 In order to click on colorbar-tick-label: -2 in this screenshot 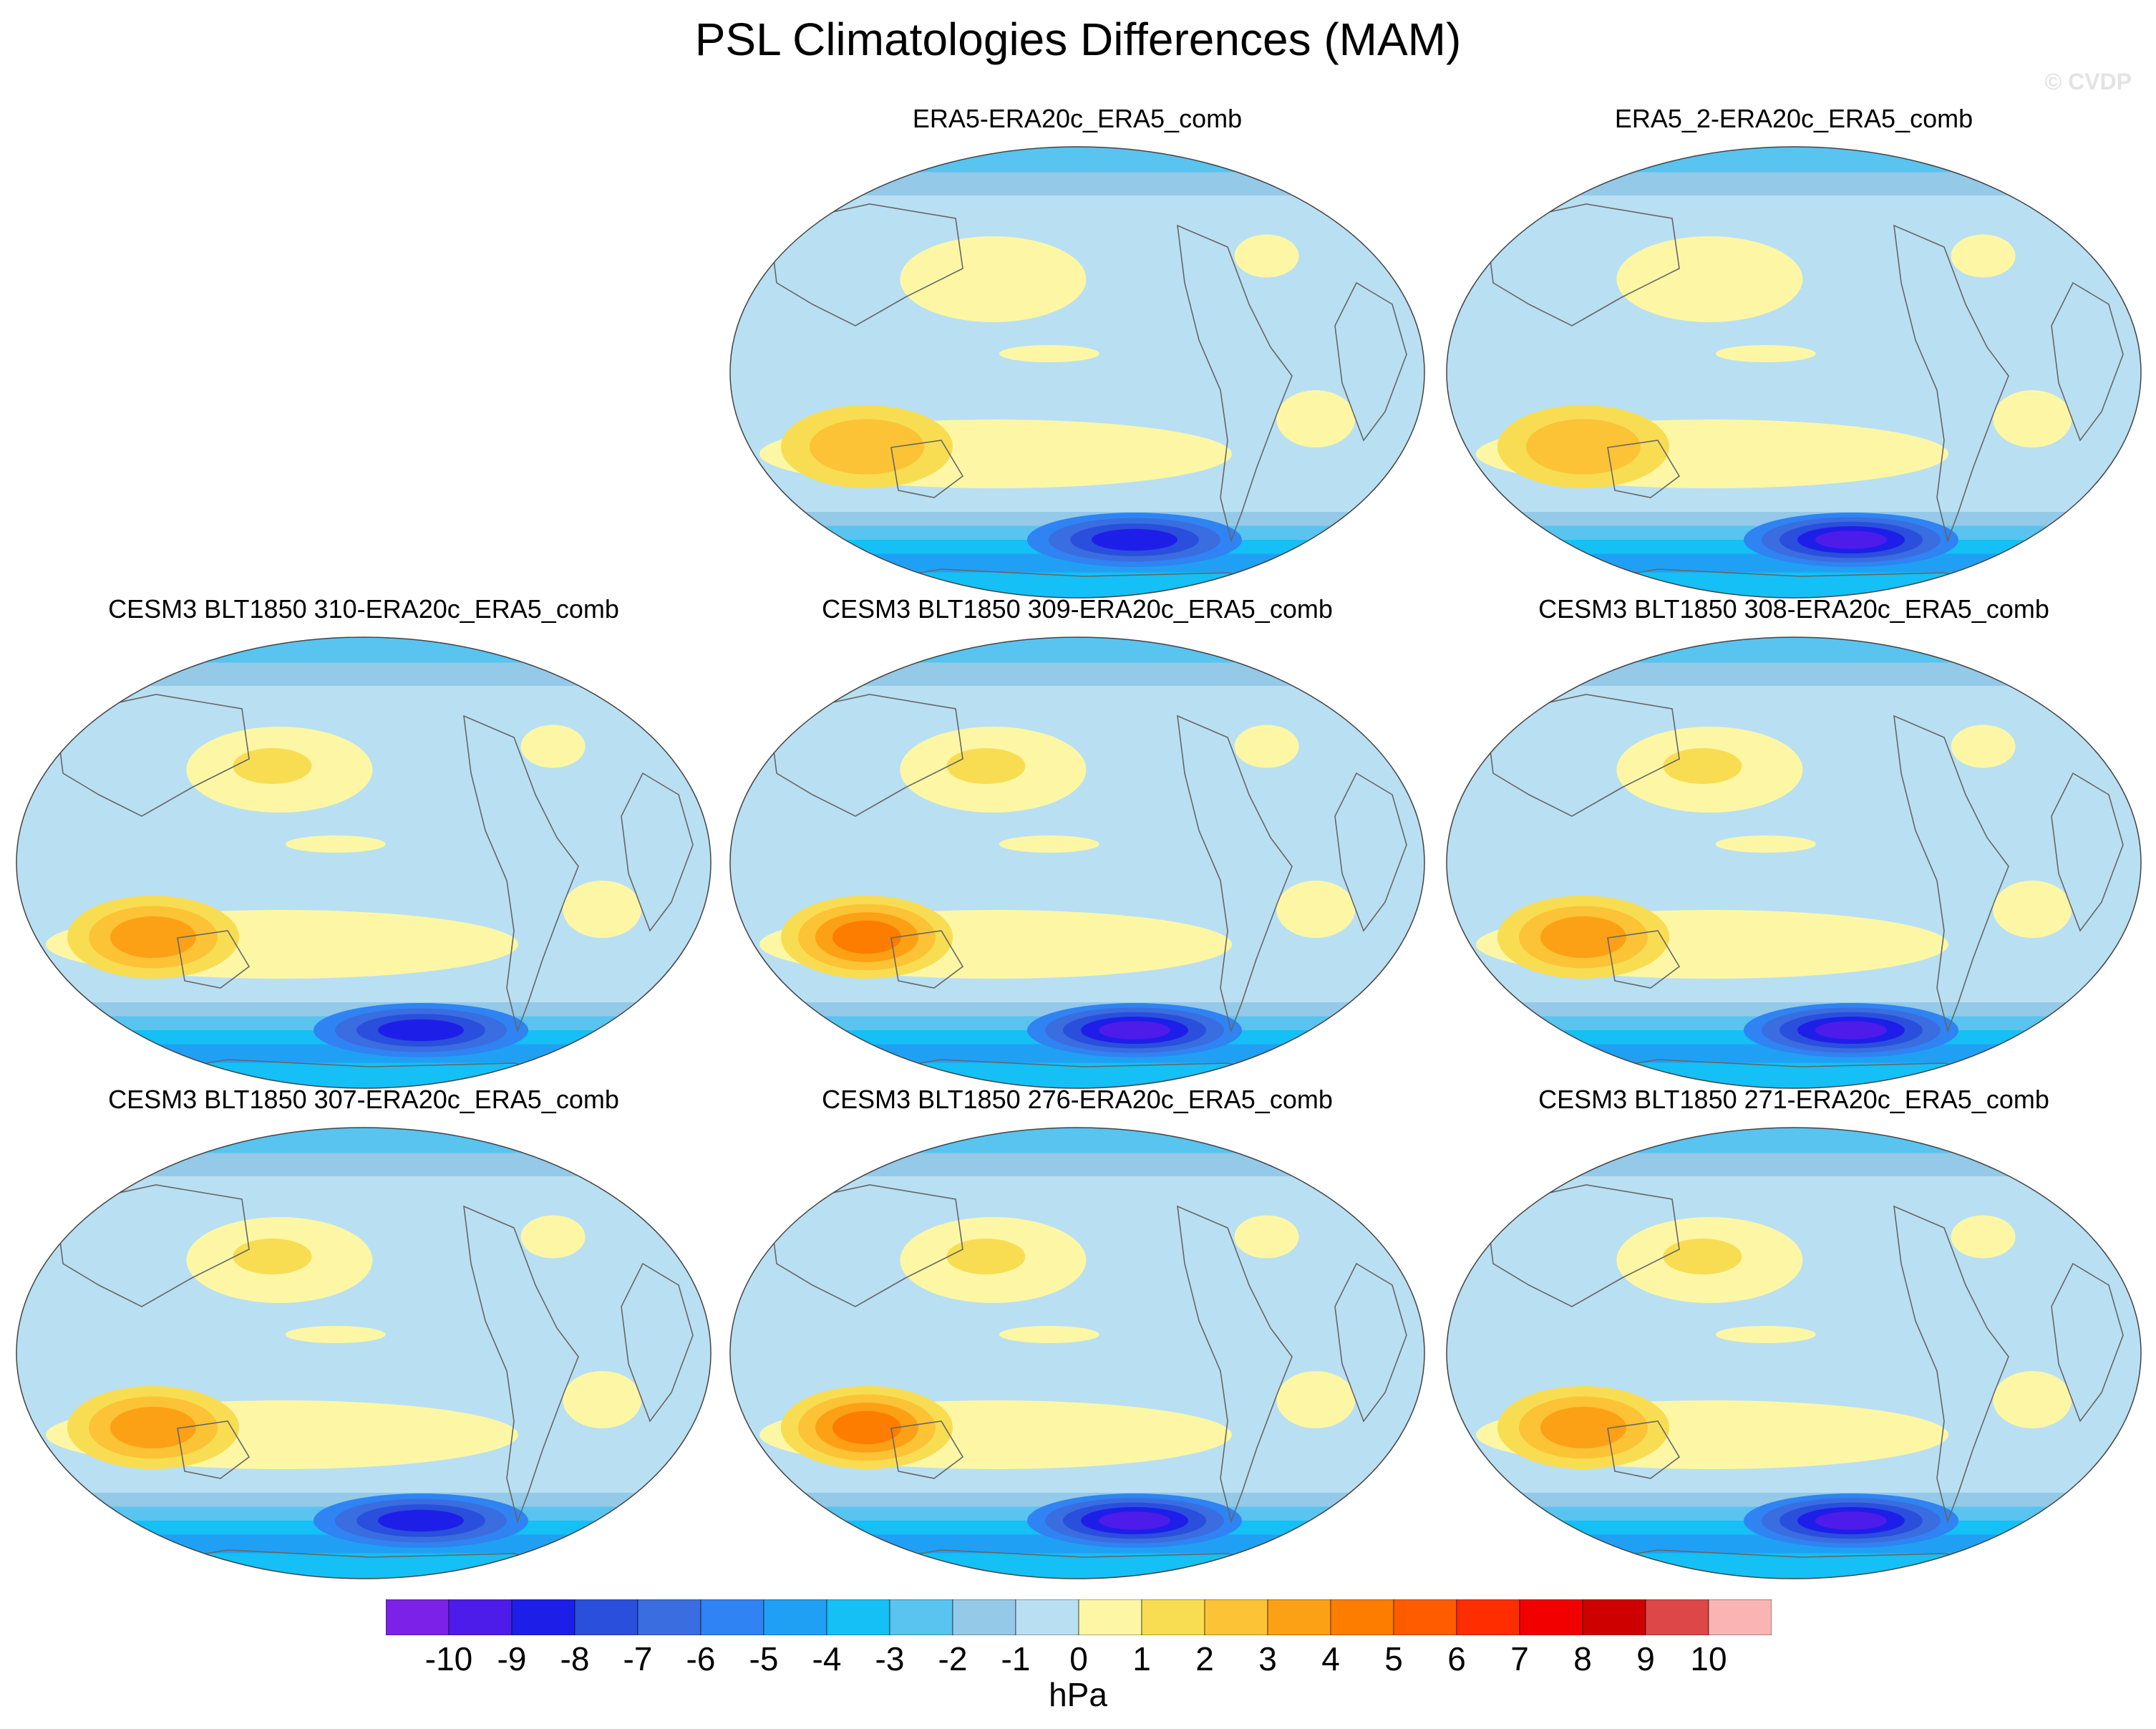, I will do `click(953, 1659)`.